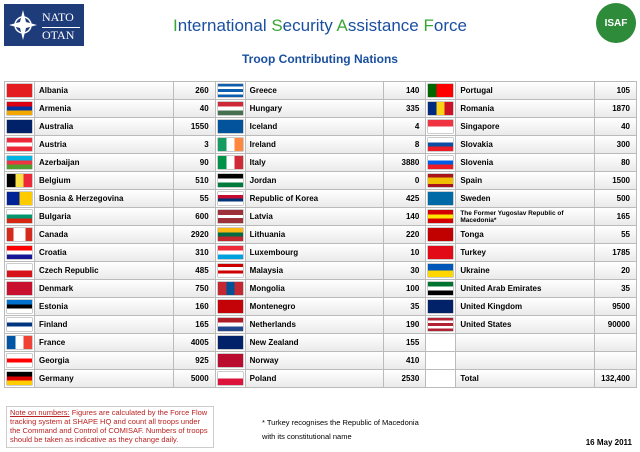 This screenshot has width=640, height=452. What do you see at coordinates (61, 35) in the screenshot?
I see `logo-text: OTAN` at bounding box center [61, 35].